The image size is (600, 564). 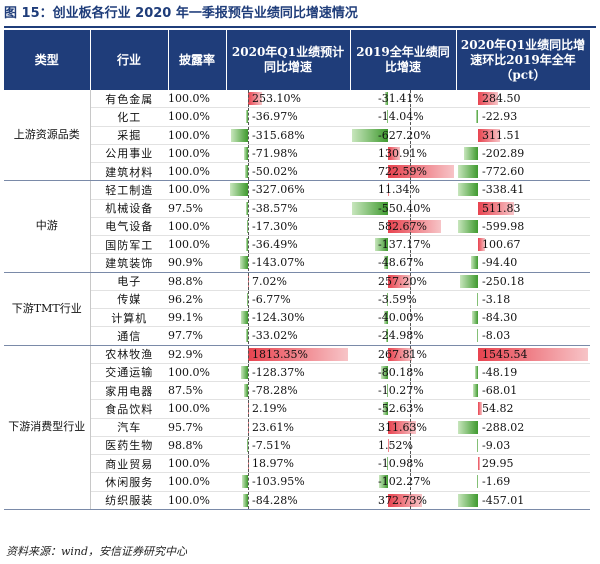 I want to click on fy-cell: 372.73%, so click(x=403, y=500).